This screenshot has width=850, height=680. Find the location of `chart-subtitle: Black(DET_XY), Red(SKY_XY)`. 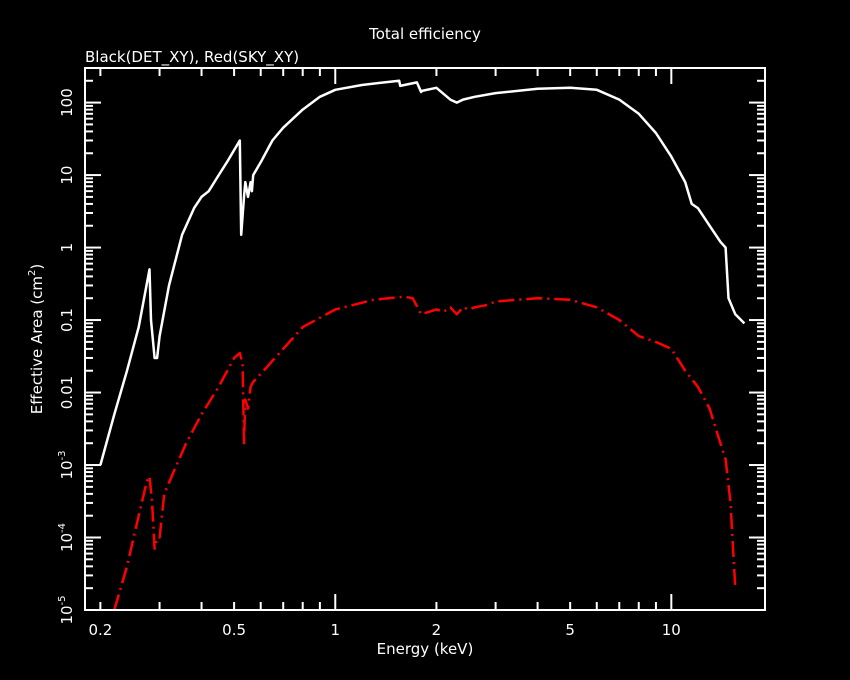

chart-subtitle: Black(DET_XY), Red(SKY_XY) is located at coordinates (192, 57).